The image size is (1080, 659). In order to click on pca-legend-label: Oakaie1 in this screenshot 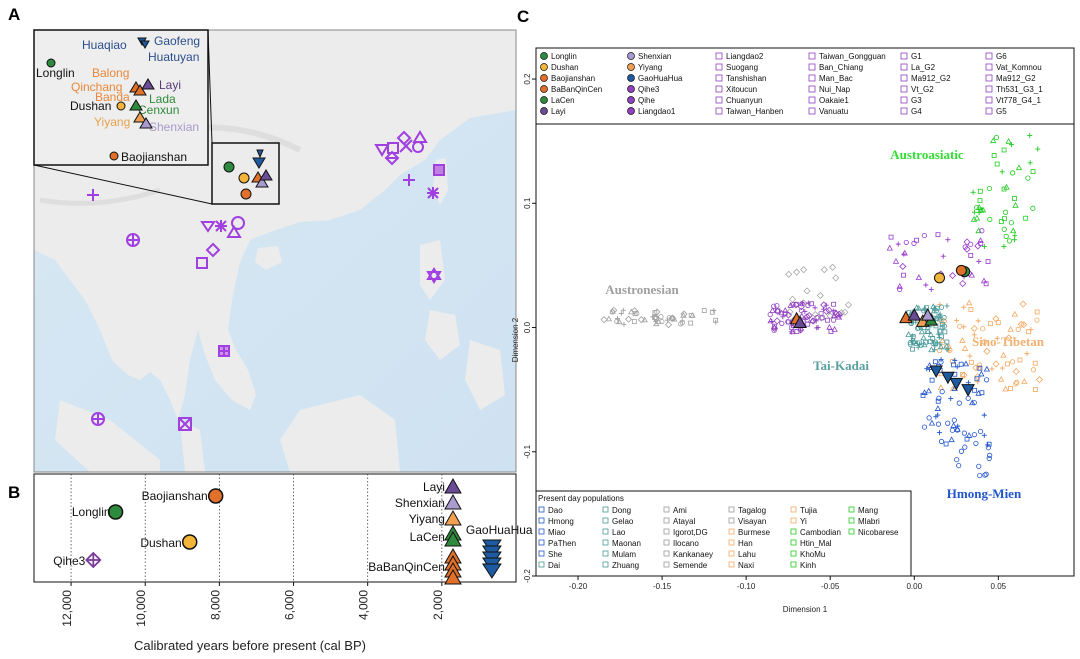, I will do `click(834, 100)`.